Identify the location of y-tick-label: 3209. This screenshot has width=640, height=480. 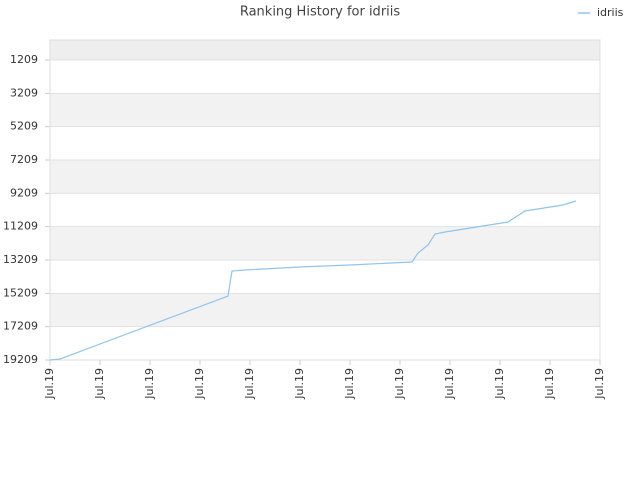
(24, 92).